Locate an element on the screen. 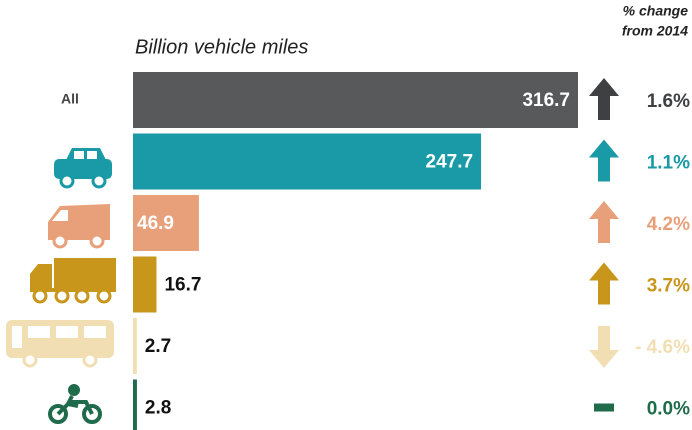 Image resolution: width=692 pixels, height=430 pixels. change-label: 3.7% is located at coordinates (668, 286).